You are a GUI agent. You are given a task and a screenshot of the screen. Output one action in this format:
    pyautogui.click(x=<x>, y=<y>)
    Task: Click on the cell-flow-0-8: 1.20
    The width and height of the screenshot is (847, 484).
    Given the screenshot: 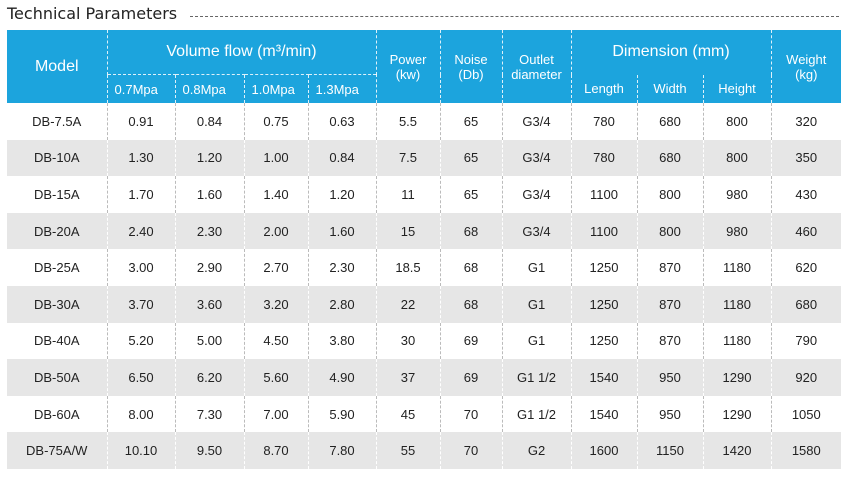 What is the action you would take?
    pyautogui.click(x=209, y=158)
    